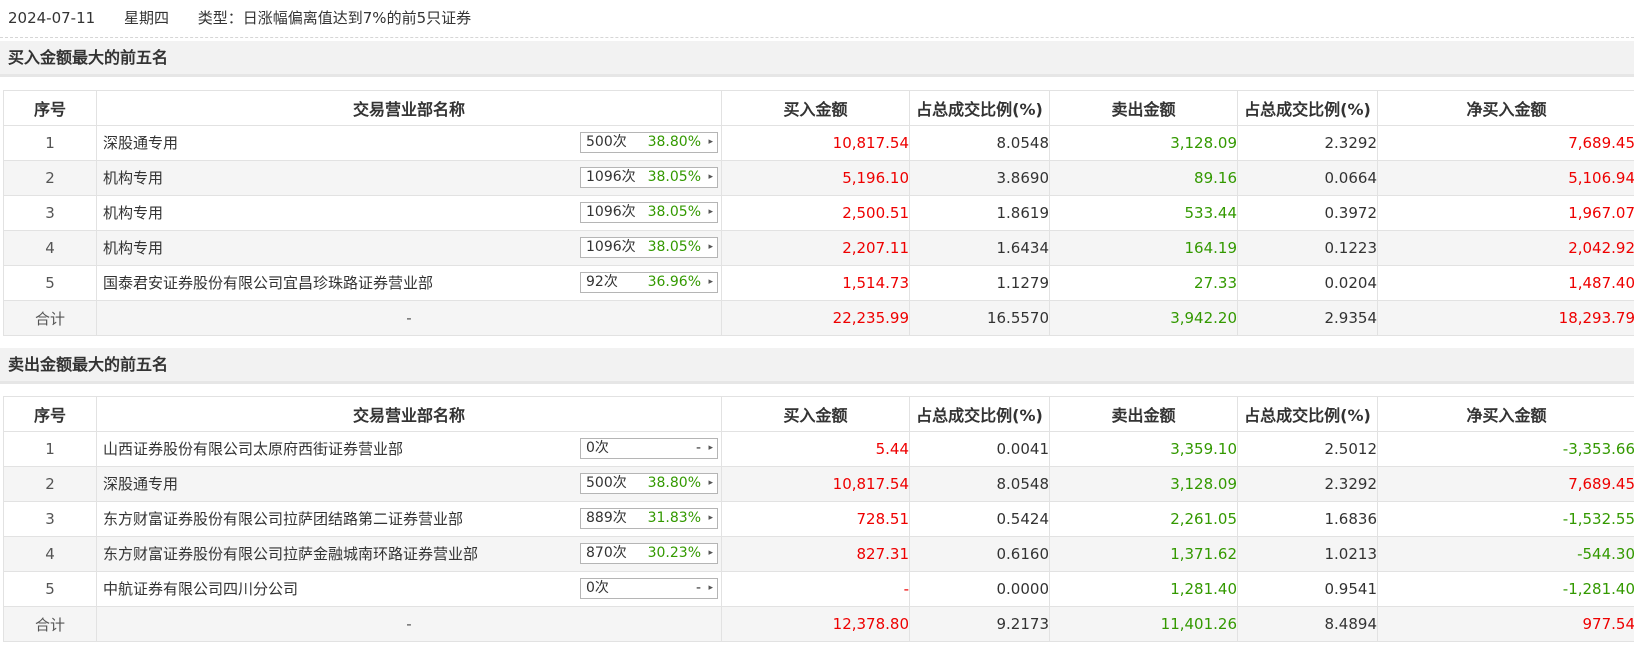 The height and width of the screenshot is (661, 1634). I want to click on sell-amount: 27.33, so click(1143, 283).